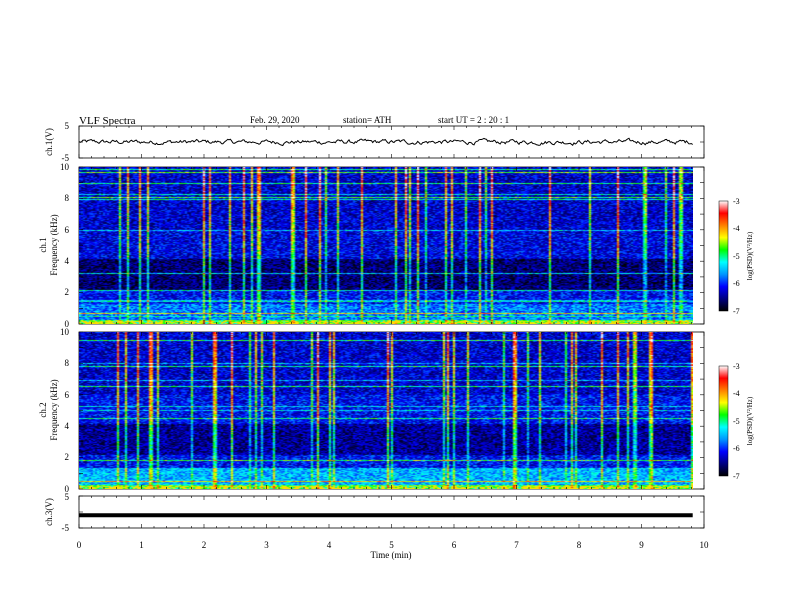 Image resolution: width=792 pixels, height=612 pixels. What do you see at coordinates (67, 126) in the screenshot?
I see `ch1-ytick-5: 5` at bounding box center [67, 126].